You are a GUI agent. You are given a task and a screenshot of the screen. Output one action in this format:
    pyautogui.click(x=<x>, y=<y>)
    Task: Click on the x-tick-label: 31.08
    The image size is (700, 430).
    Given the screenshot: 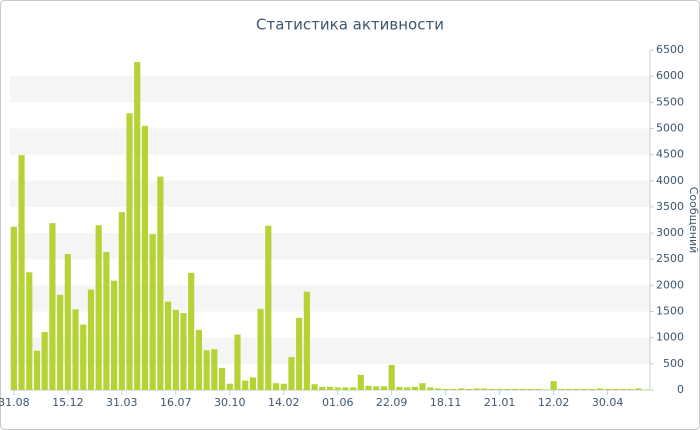 What is the action you would take?
    pyautogui.click(x=15, y=402)
    